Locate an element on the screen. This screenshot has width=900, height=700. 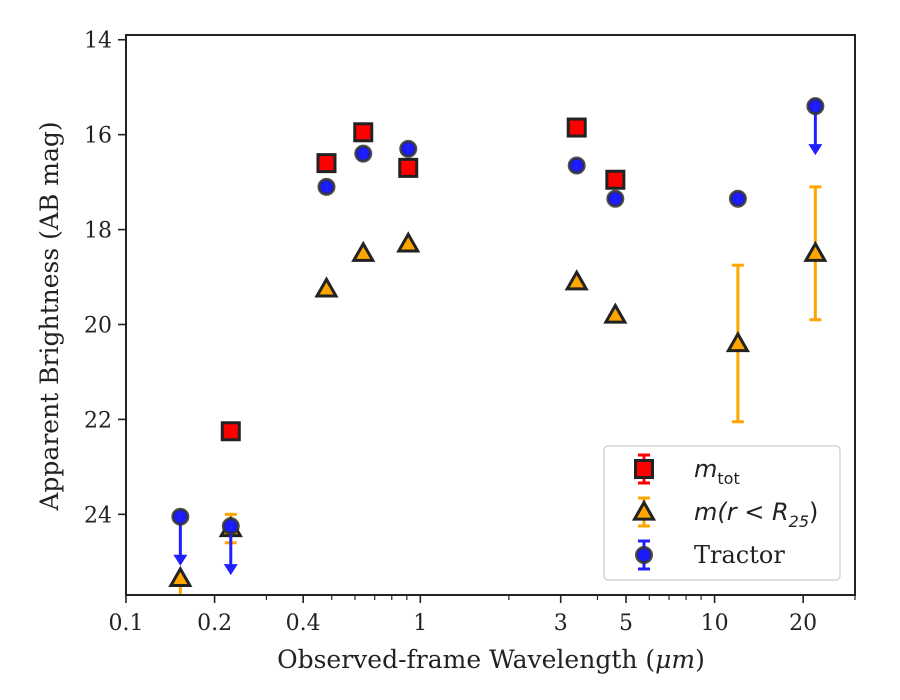
x-tick-label-3: 1 is located at coordinates (420, 623).